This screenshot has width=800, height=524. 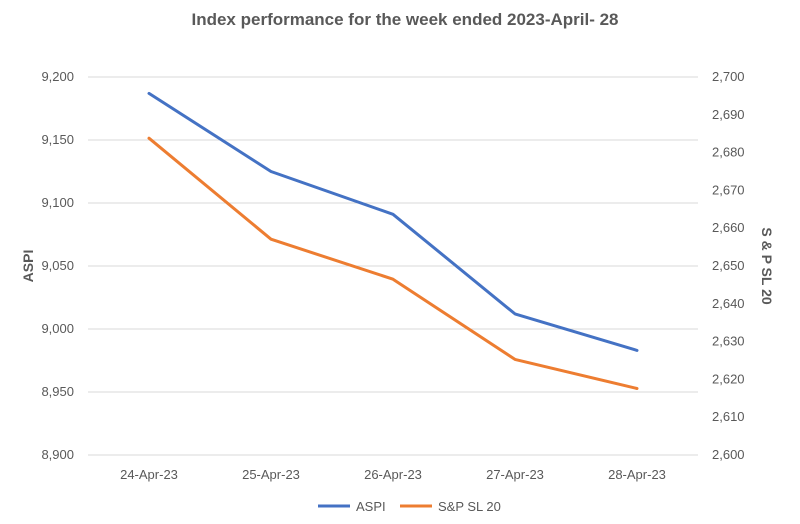 What do you see at coordinates (728, 227) in the screenshot?
I see `y2-tick-label: 2,660` at bounding box center [728, 227].